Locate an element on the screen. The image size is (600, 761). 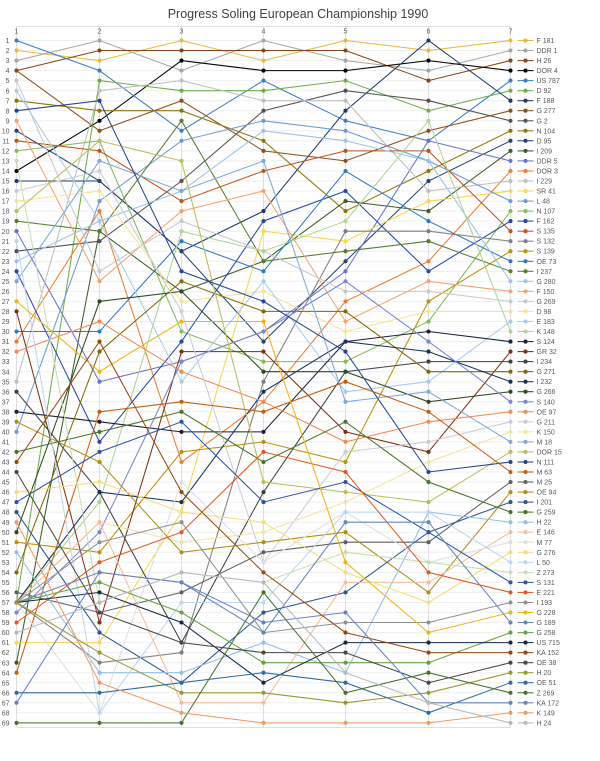
svg-text: US 787 is located at coordinates (548, 81).